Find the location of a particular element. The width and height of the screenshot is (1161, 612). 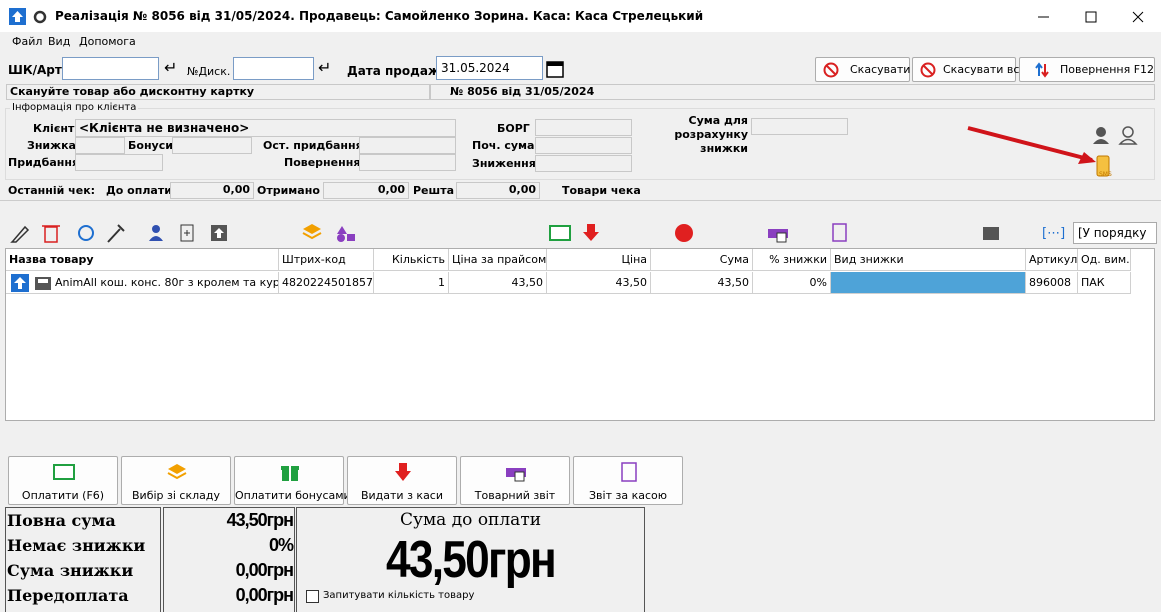

last-check-label: Останній чек: is located at coordinates (52, 190).